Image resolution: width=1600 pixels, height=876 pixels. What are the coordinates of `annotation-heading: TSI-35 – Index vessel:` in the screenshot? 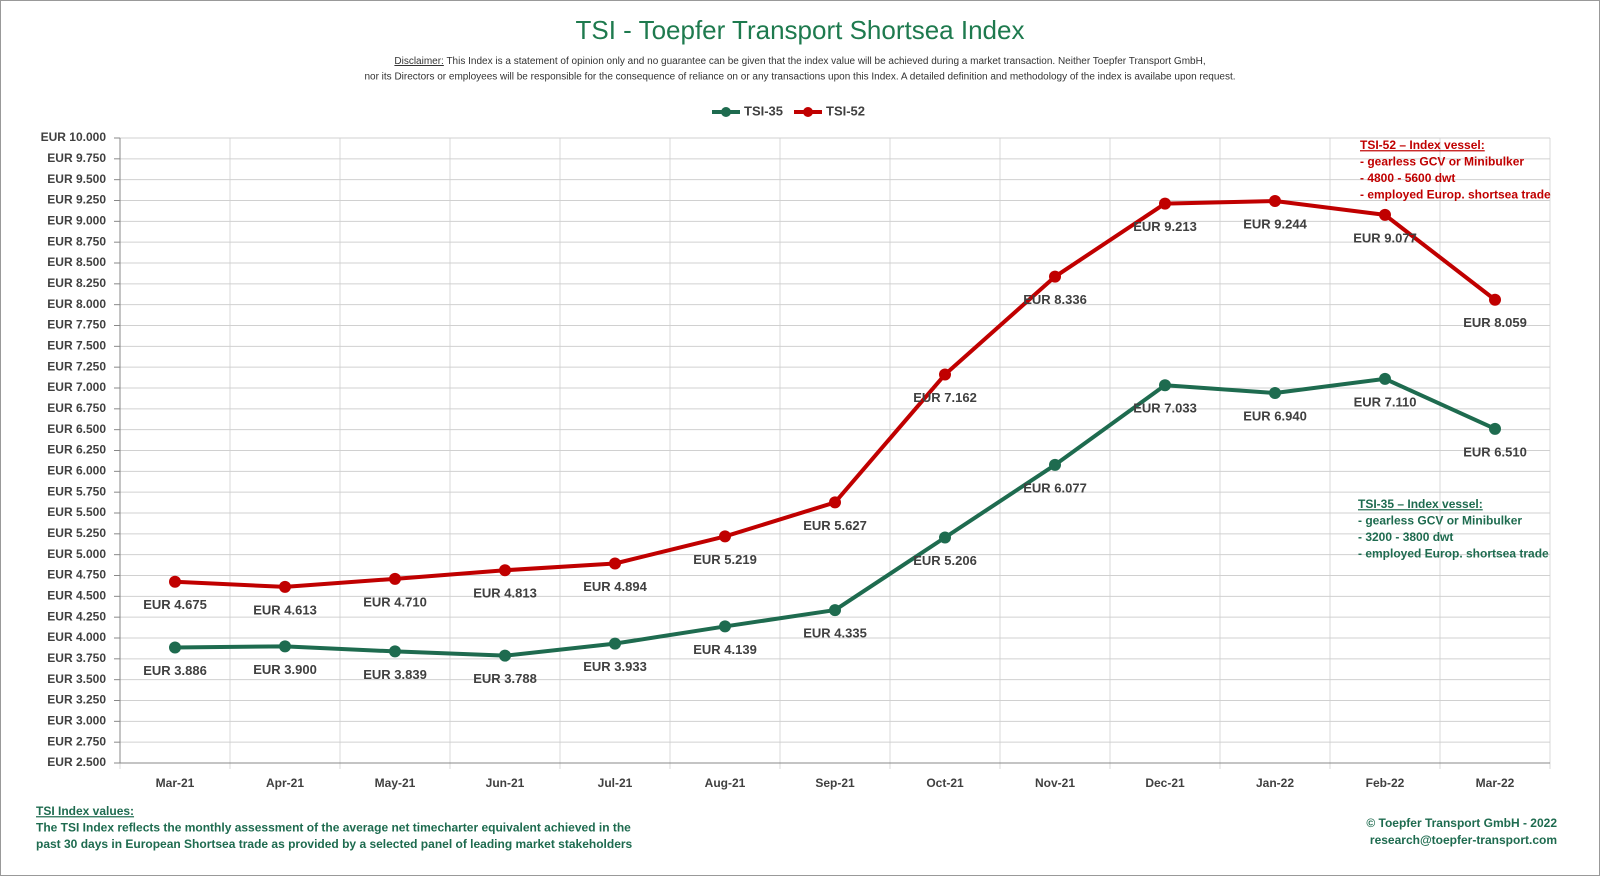 It's located at (1420, 504).